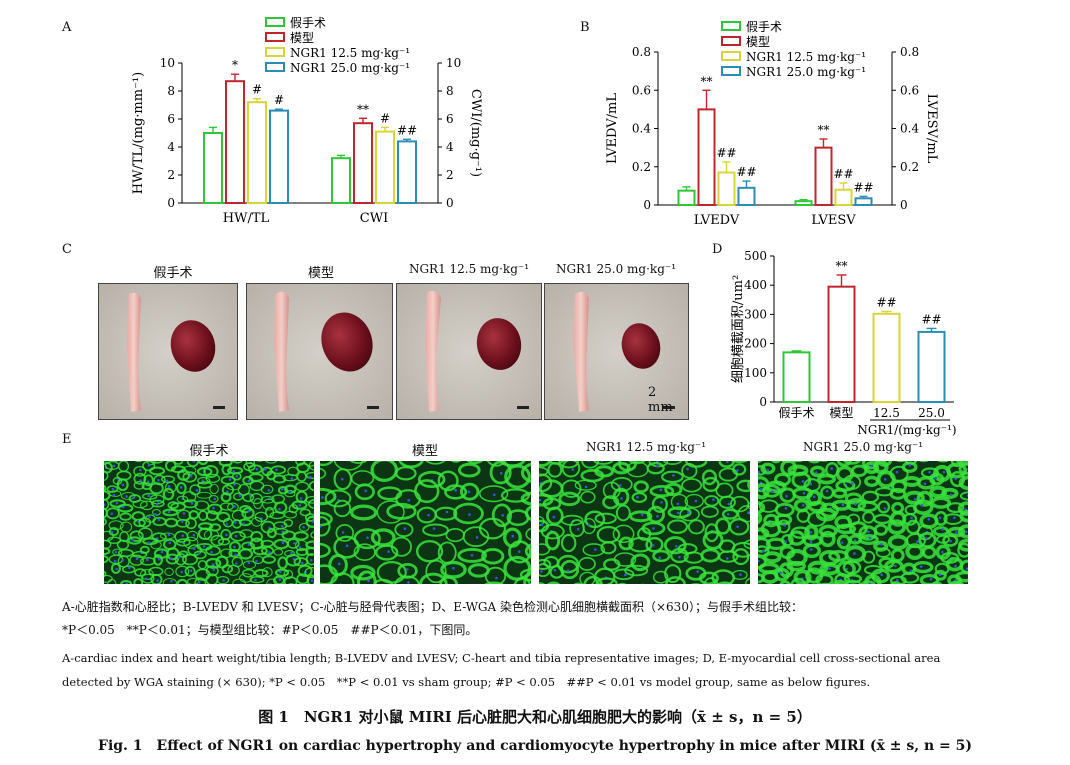 This screenshot has width=1070, height=765. What do you see at coordinates (641, 90) in the screenshot?
I see `y-tick-label: 0.6` at bounding box center [641, 90].